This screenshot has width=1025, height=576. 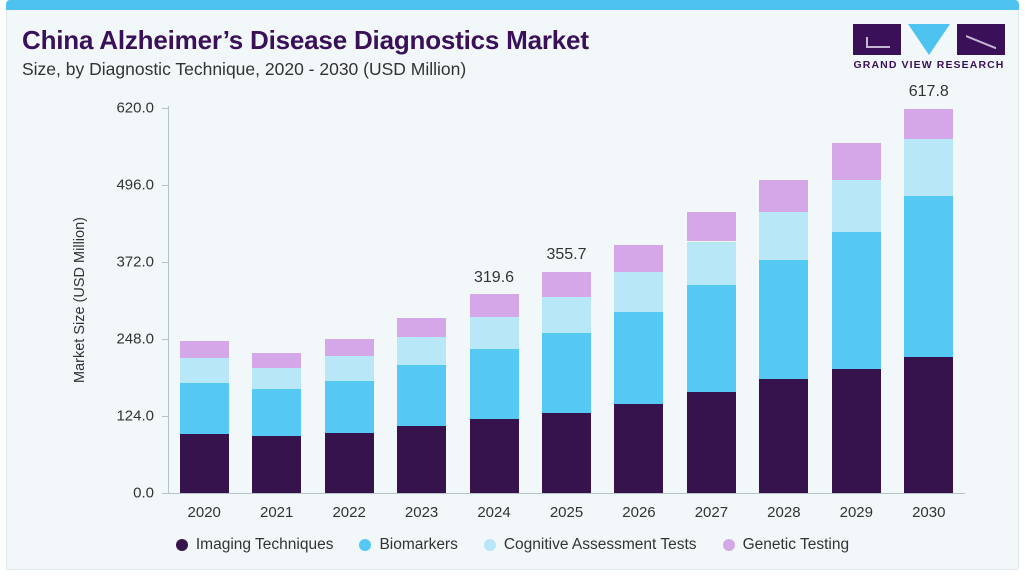 What do you see at coordinates (566, 512) in the screenshot?
I see `x-axis-tick-label: 2025` at bounding box center [566, 512].